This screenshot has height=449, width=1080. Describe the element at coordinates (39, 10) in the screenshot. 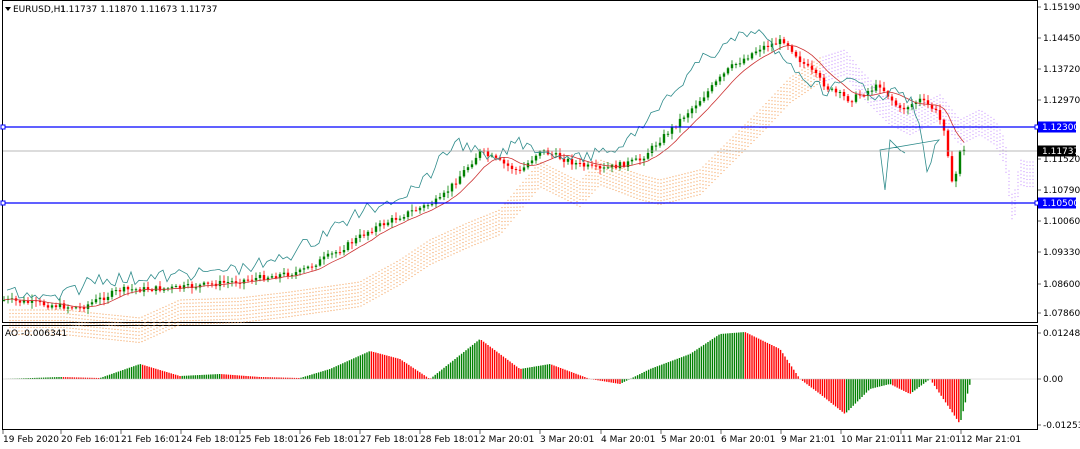

I see `symbol-label: EURUSD,H1` at that location.